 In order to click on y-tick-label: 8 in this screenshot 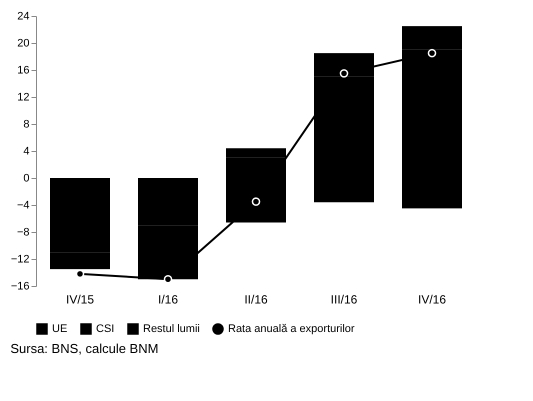, I will do `click(26, 124)`.